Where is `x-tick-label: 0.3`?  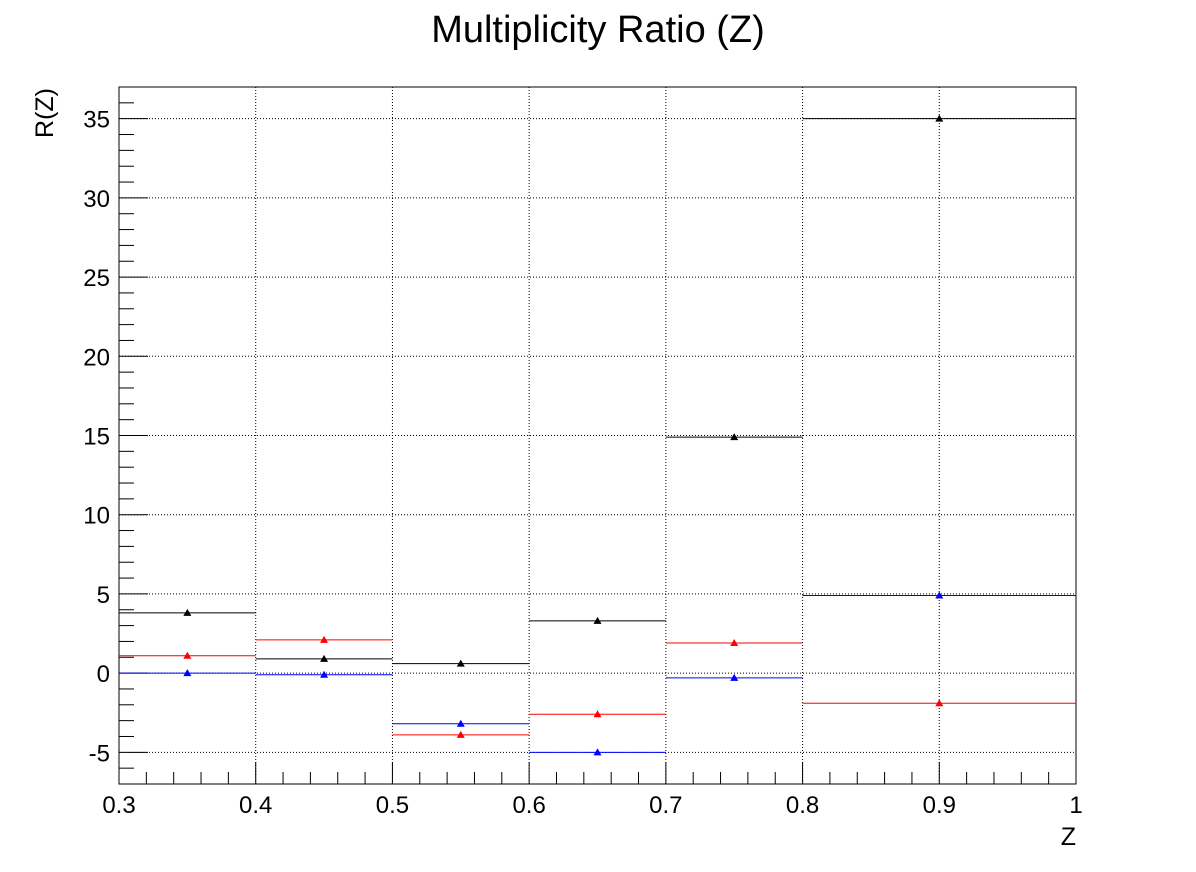
x-tick-label: 0.3 is located at coordinates (118, 805).